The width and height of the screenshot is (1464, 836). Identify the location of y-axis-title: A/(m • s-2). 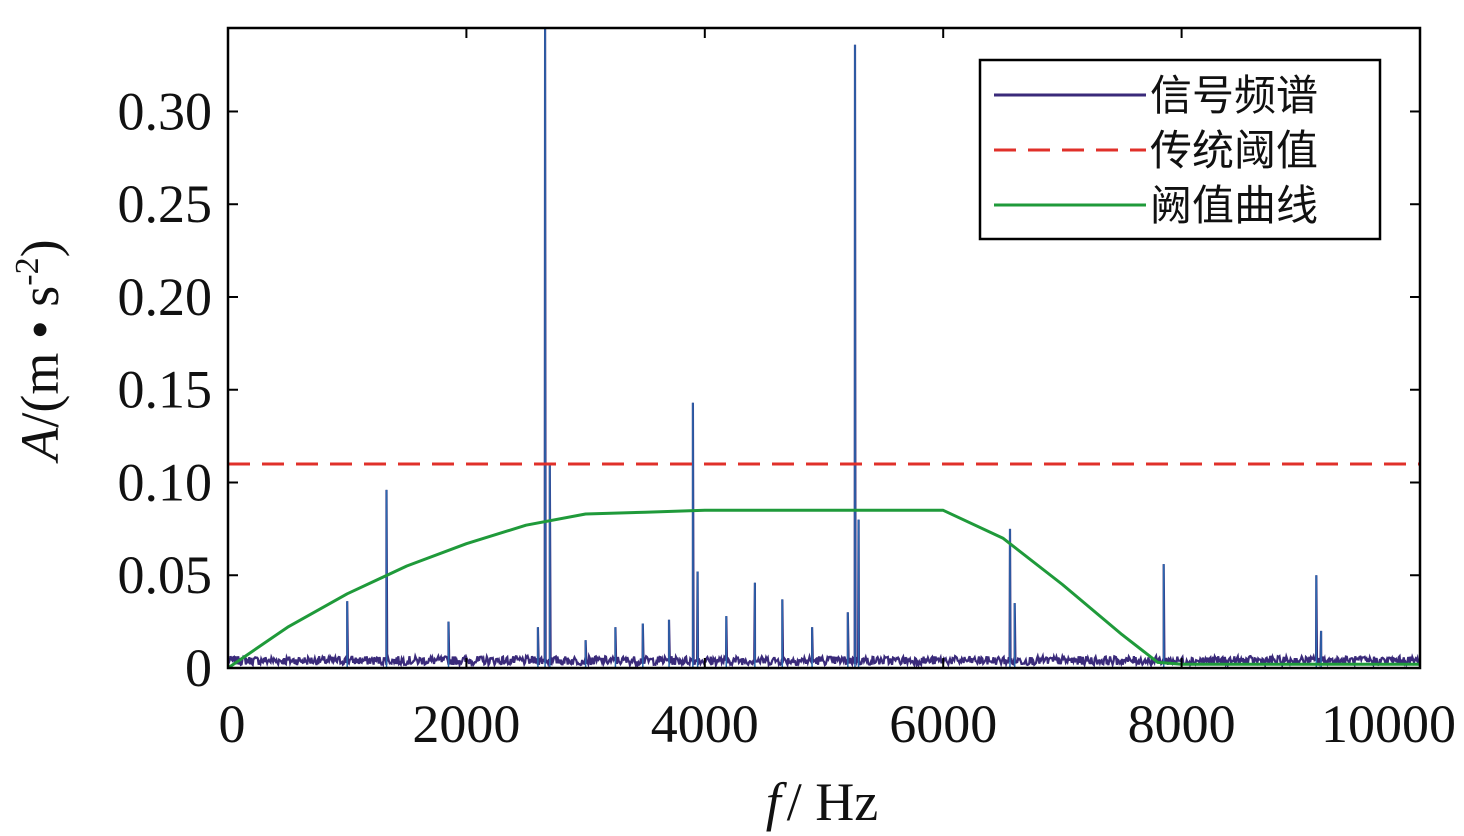
(39, 351).